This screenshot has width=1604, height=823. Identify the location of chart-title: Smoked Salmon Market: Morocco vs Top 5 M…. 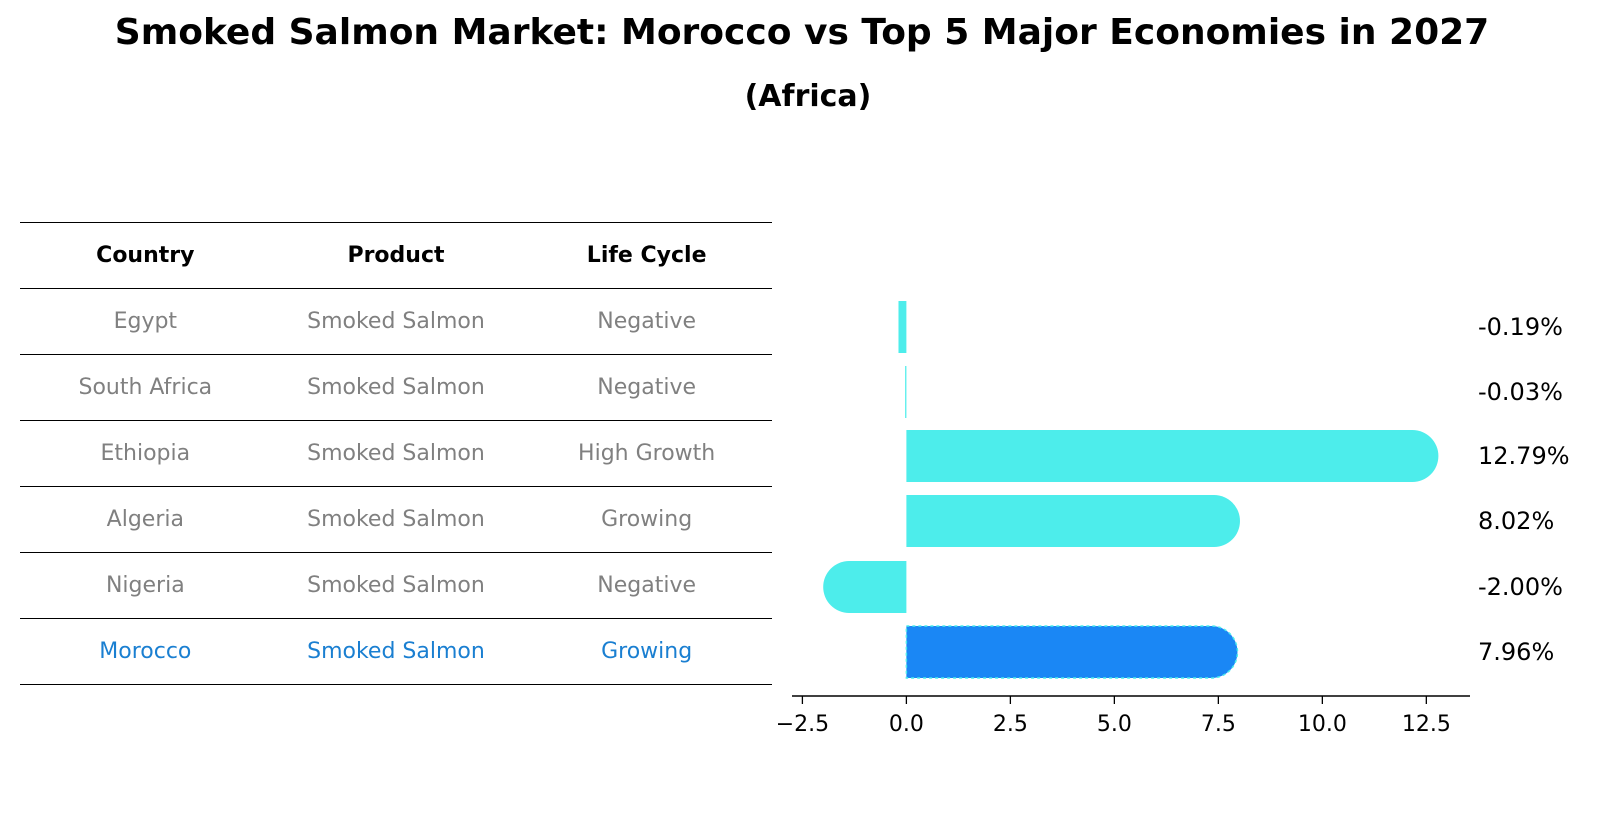
(802, 32).